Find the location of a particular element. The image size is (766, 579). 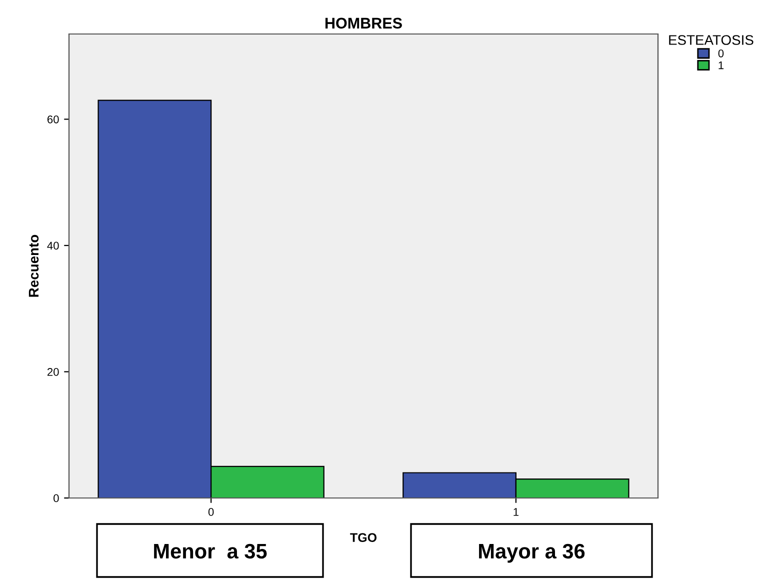

legend-label: 0 is located at coordinates (721, 53).